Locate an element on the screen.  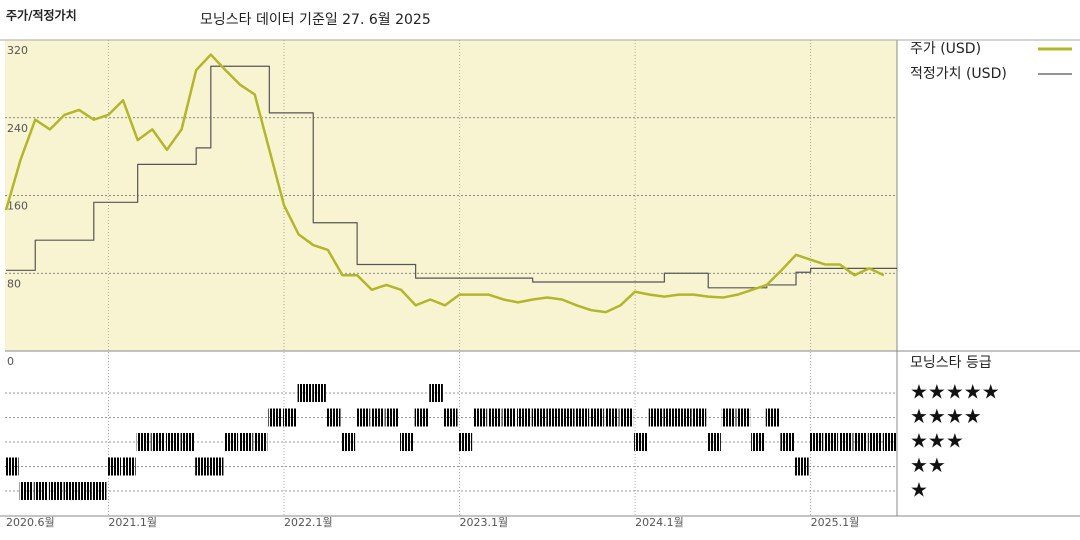
chart-title: 주가/적정가치 is located at coordinates (41, 15).